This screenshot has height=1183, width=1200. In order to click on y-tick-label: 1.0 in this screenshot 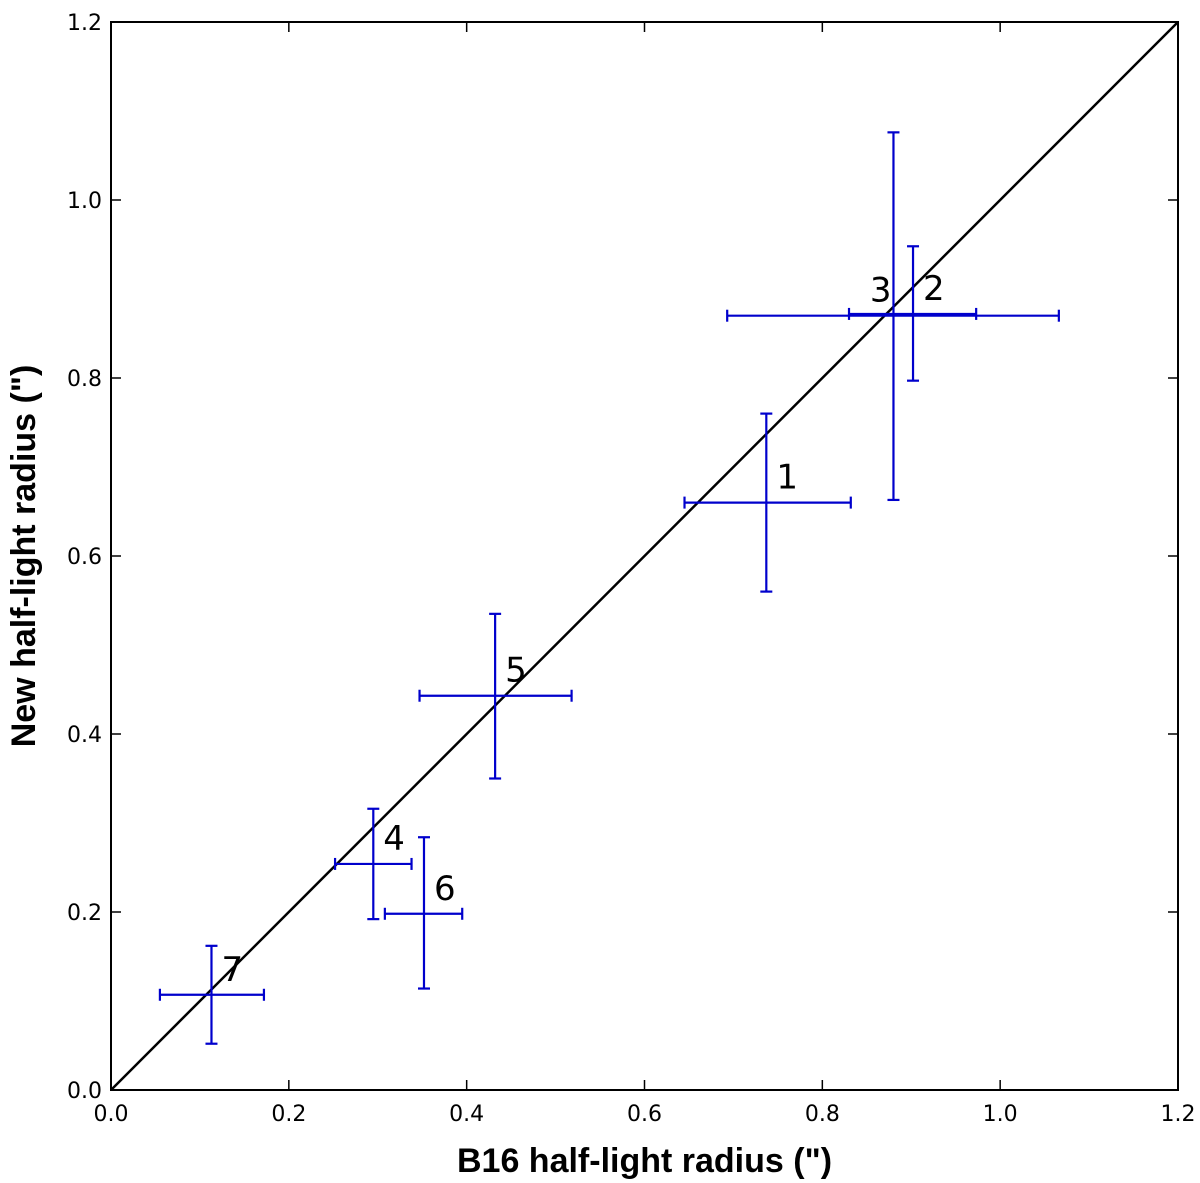, I will do `click(84, 201)`.